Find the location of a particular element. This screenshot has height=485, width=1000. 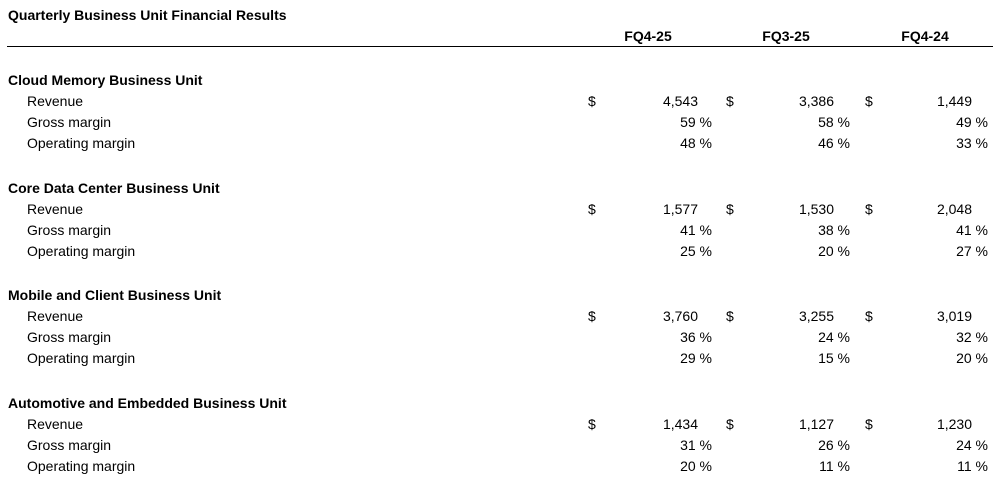

cell-value: 36 % is located at coordinates (696, 337).